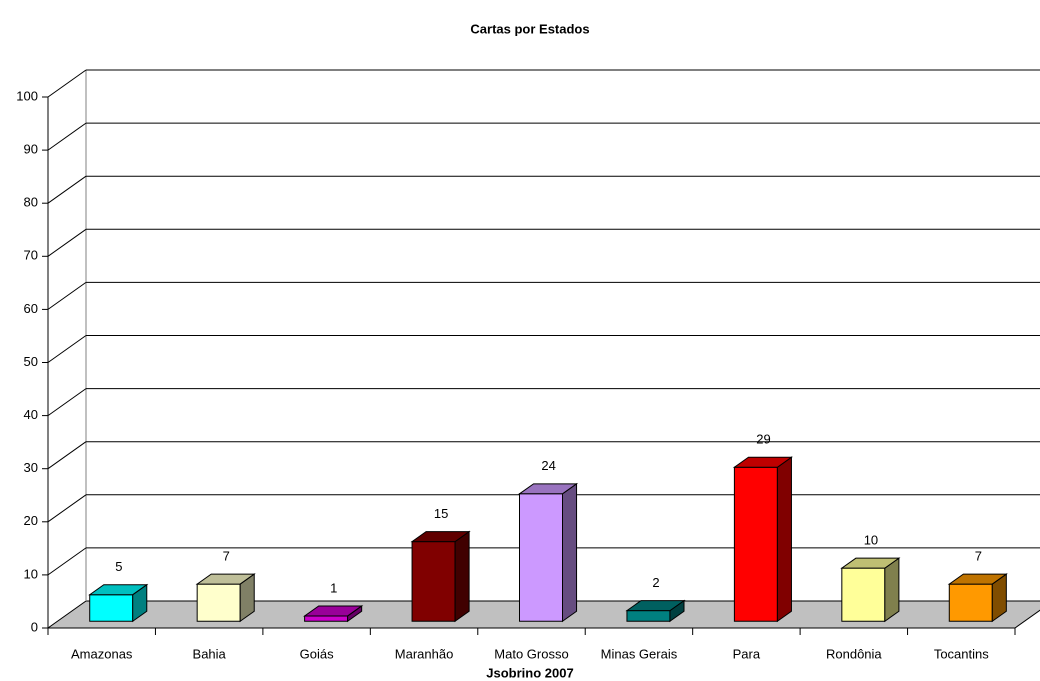  Describe the element at coordinates (655, 582) in the screenshot. I see `data-label: 2` at that location.